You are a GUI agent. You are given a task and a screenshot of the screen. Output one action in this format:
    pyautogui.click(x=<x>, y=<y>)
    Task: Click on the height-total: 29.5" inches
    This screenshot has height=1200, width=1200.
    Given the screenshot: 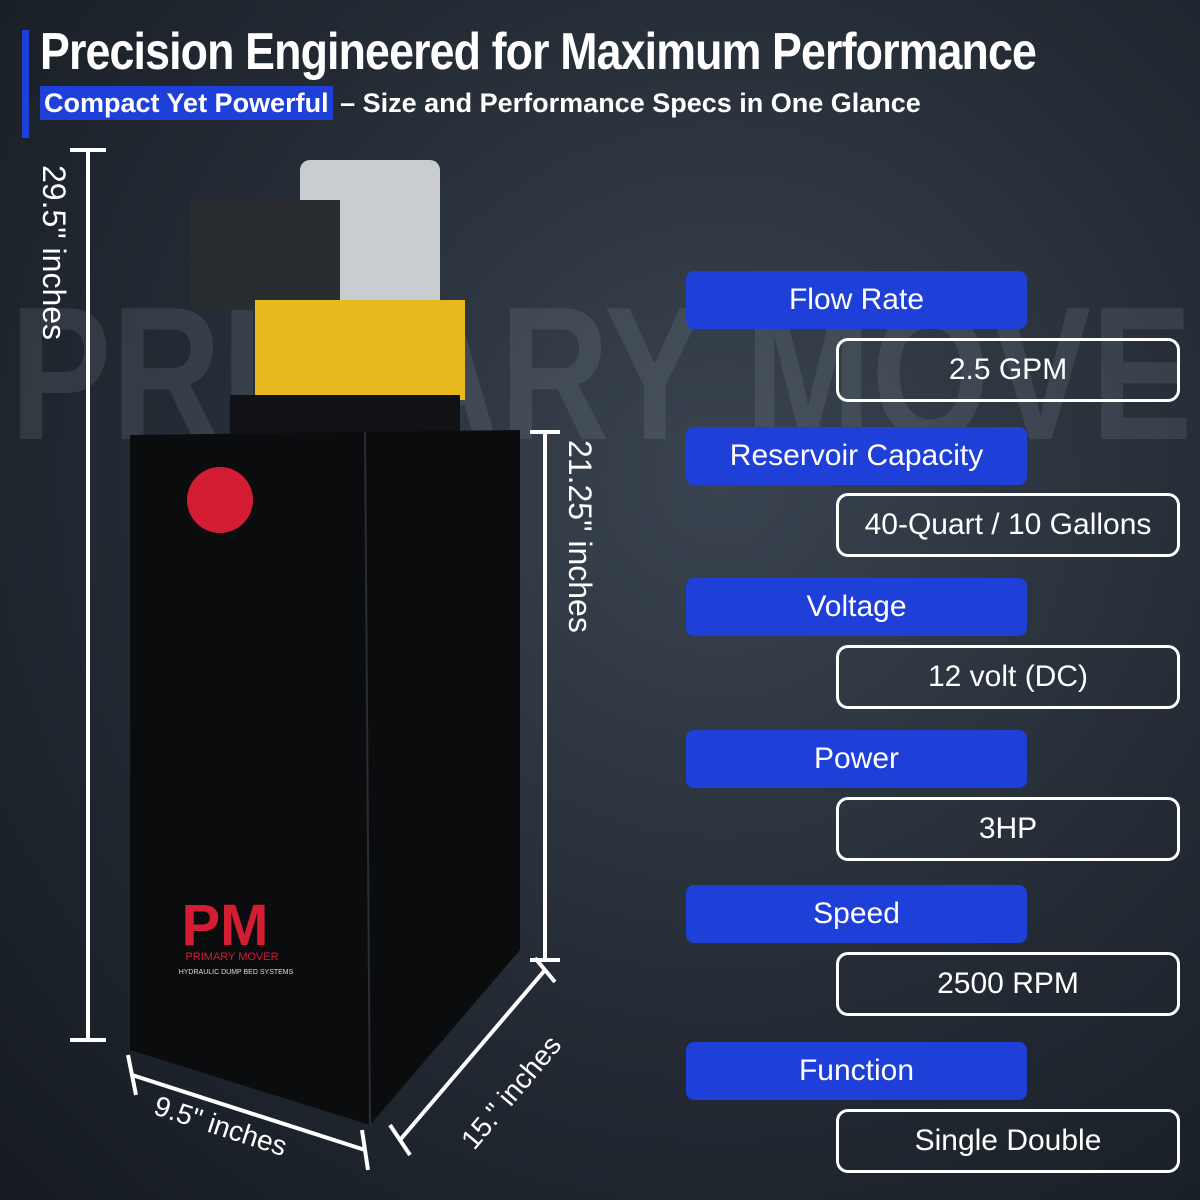 What is the action you would take?
    pyautogui.click(x=54, y=253)
    